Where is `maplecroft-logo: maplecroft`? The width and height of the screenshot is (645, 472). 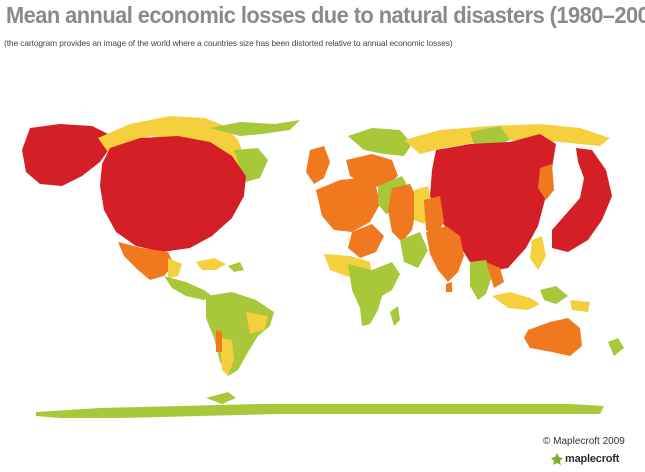
maplecroft-logo: maplecroft is located at coordinates (585, 459).